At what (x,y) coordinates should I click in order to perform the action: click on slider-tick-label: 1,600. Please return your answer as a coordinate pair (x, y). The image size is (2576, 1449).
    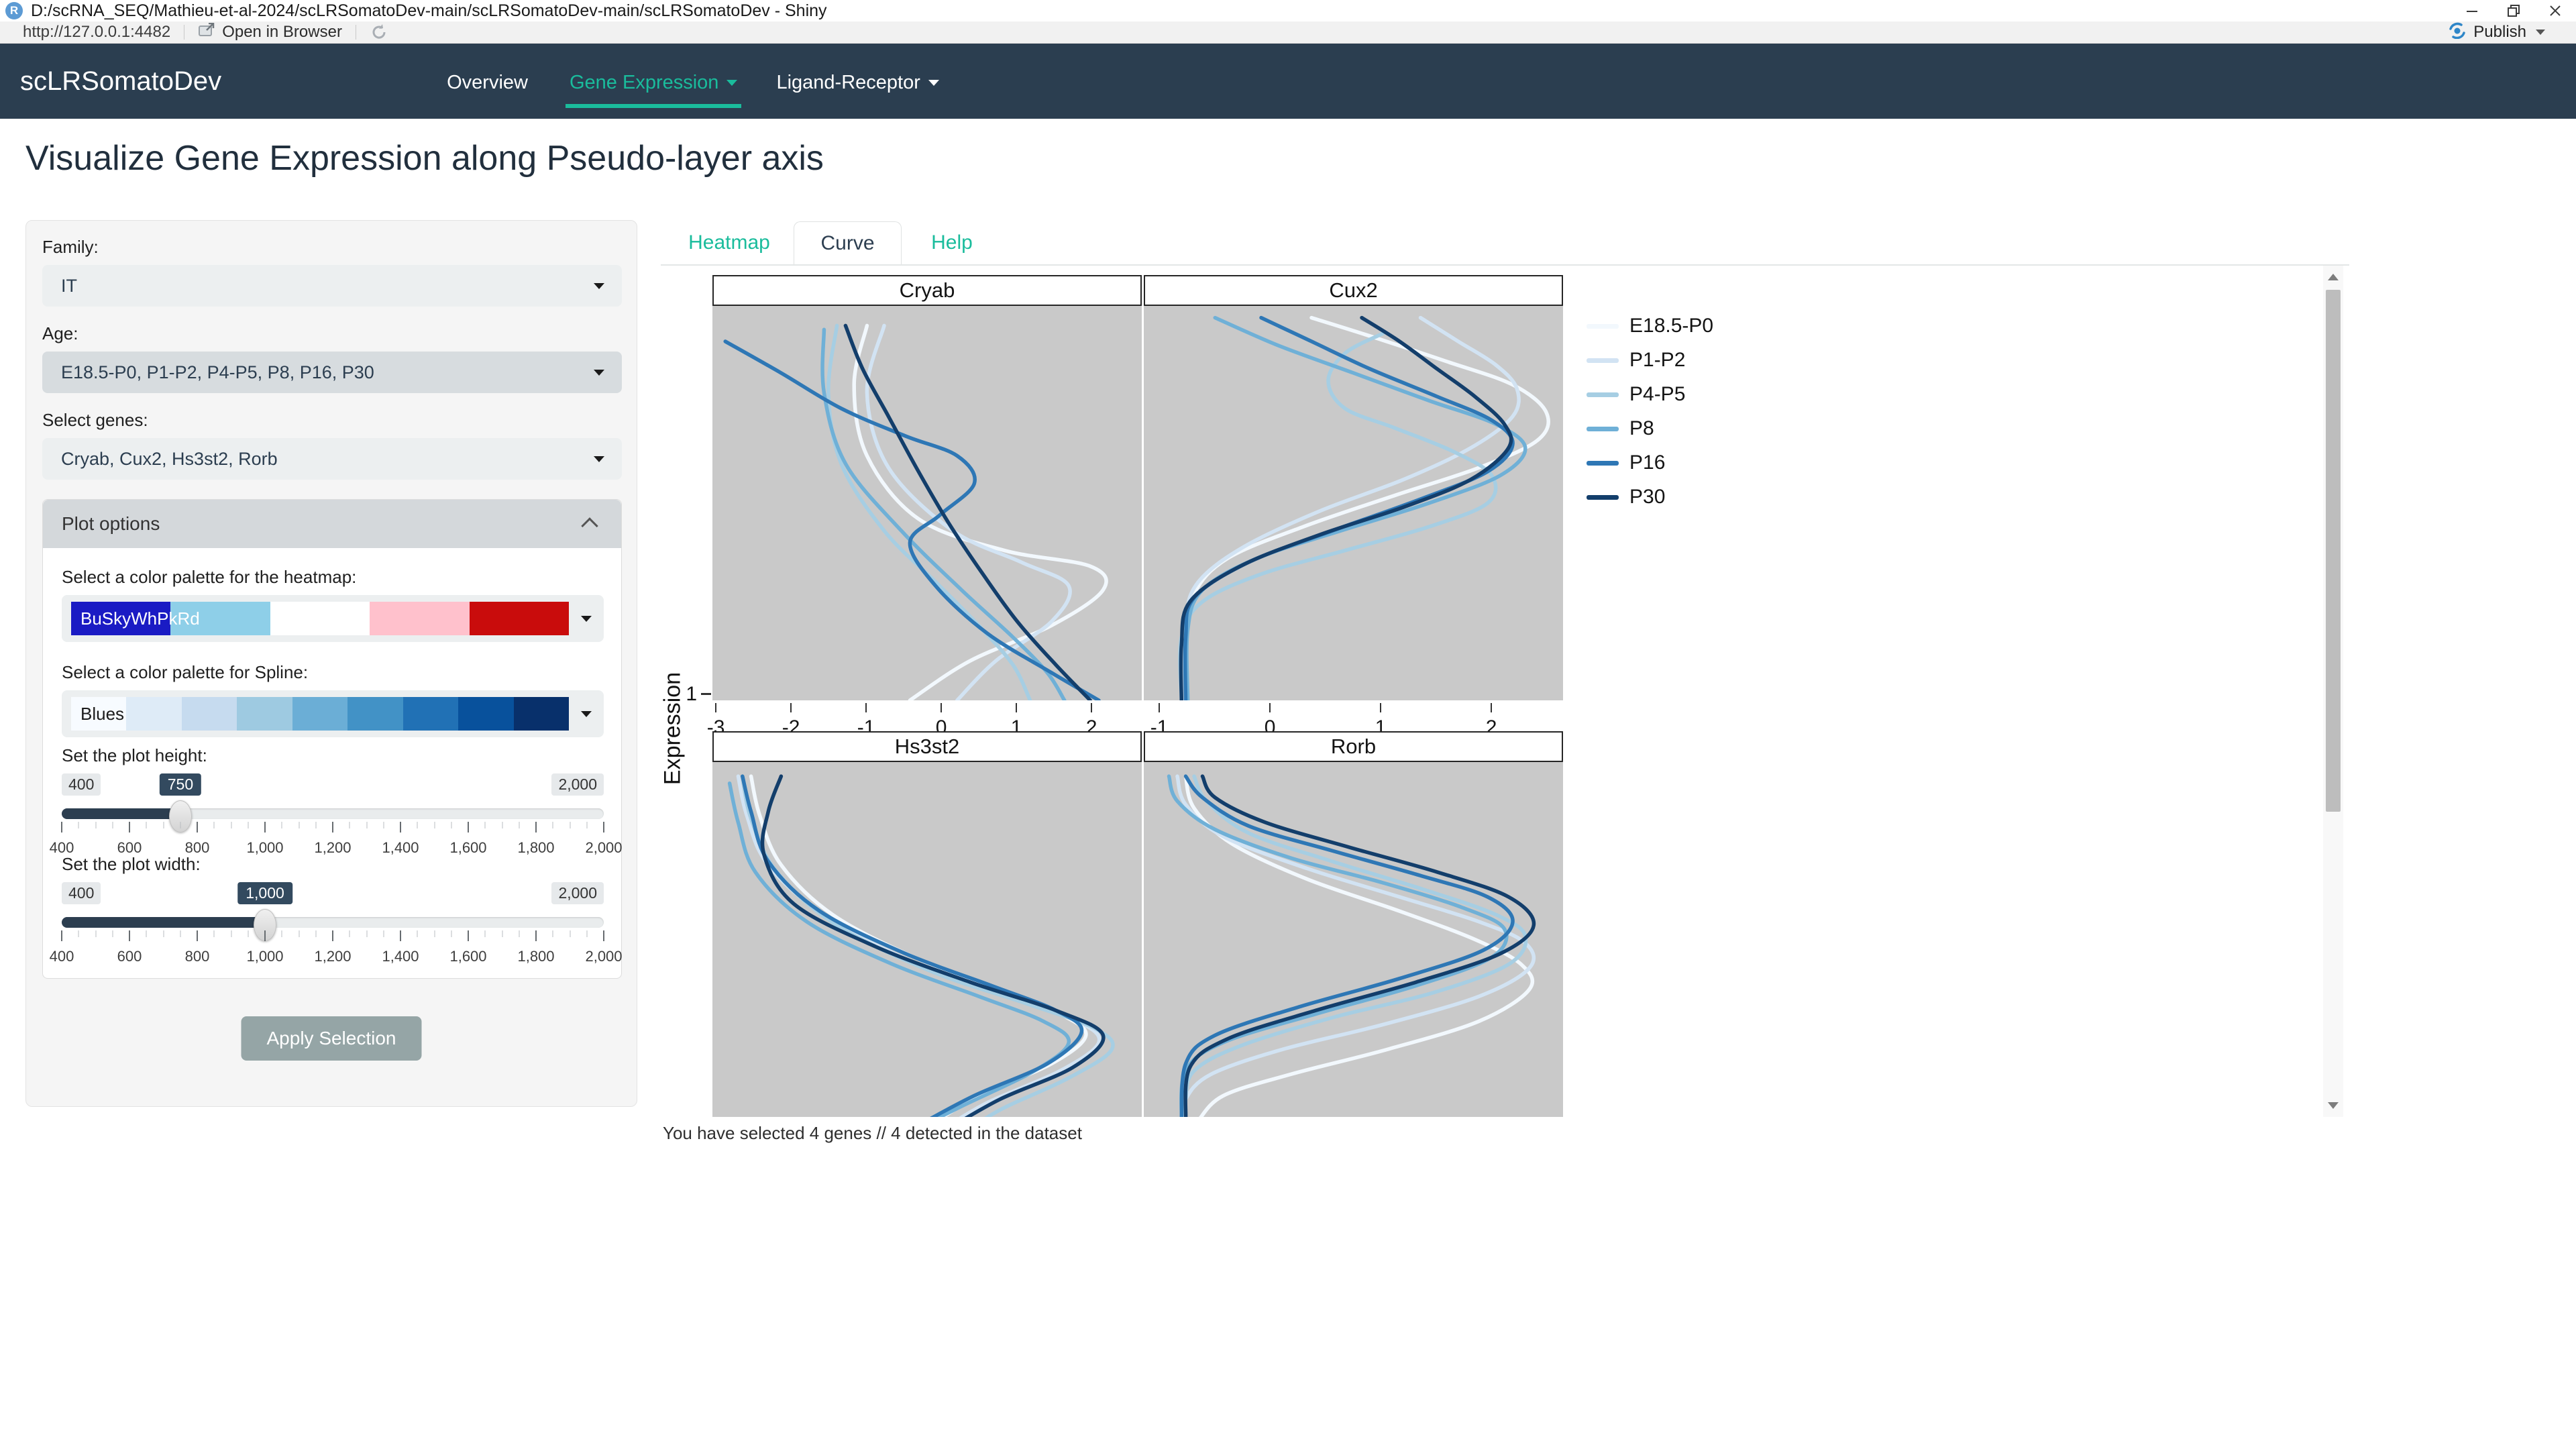
    Looking at the image, I should click on (468, 847).